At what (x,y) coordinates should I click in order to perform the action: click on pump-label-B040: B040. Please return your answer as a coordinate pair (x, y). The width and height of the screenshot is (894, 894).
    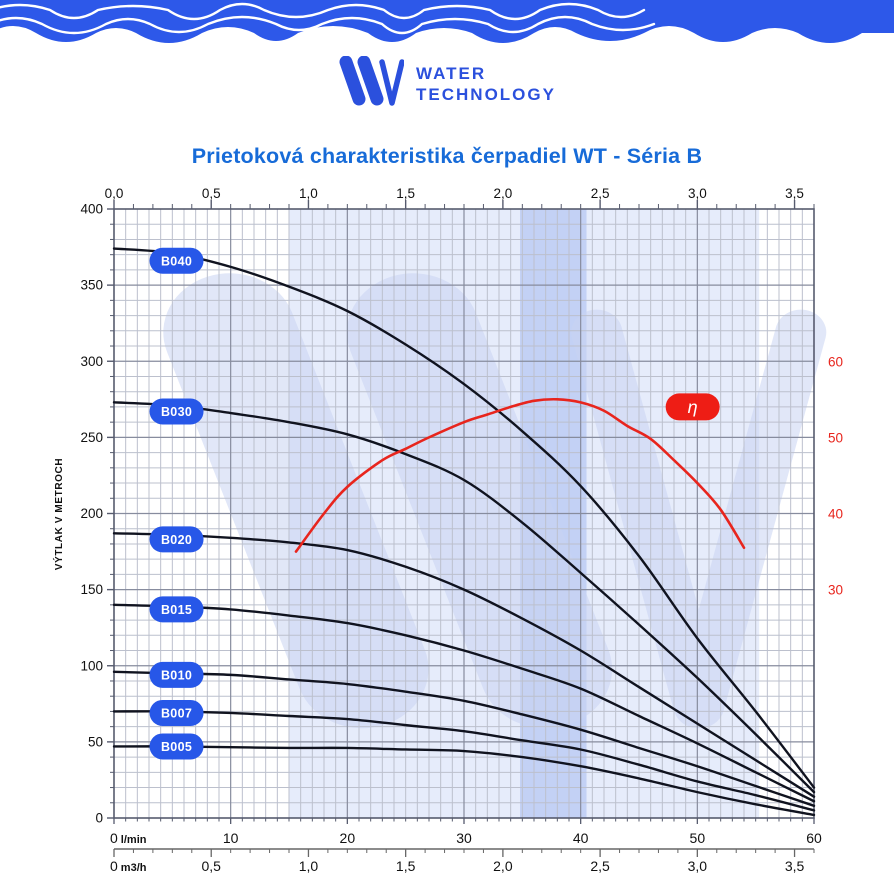
    Looking at the image, I should click on (176, 260).